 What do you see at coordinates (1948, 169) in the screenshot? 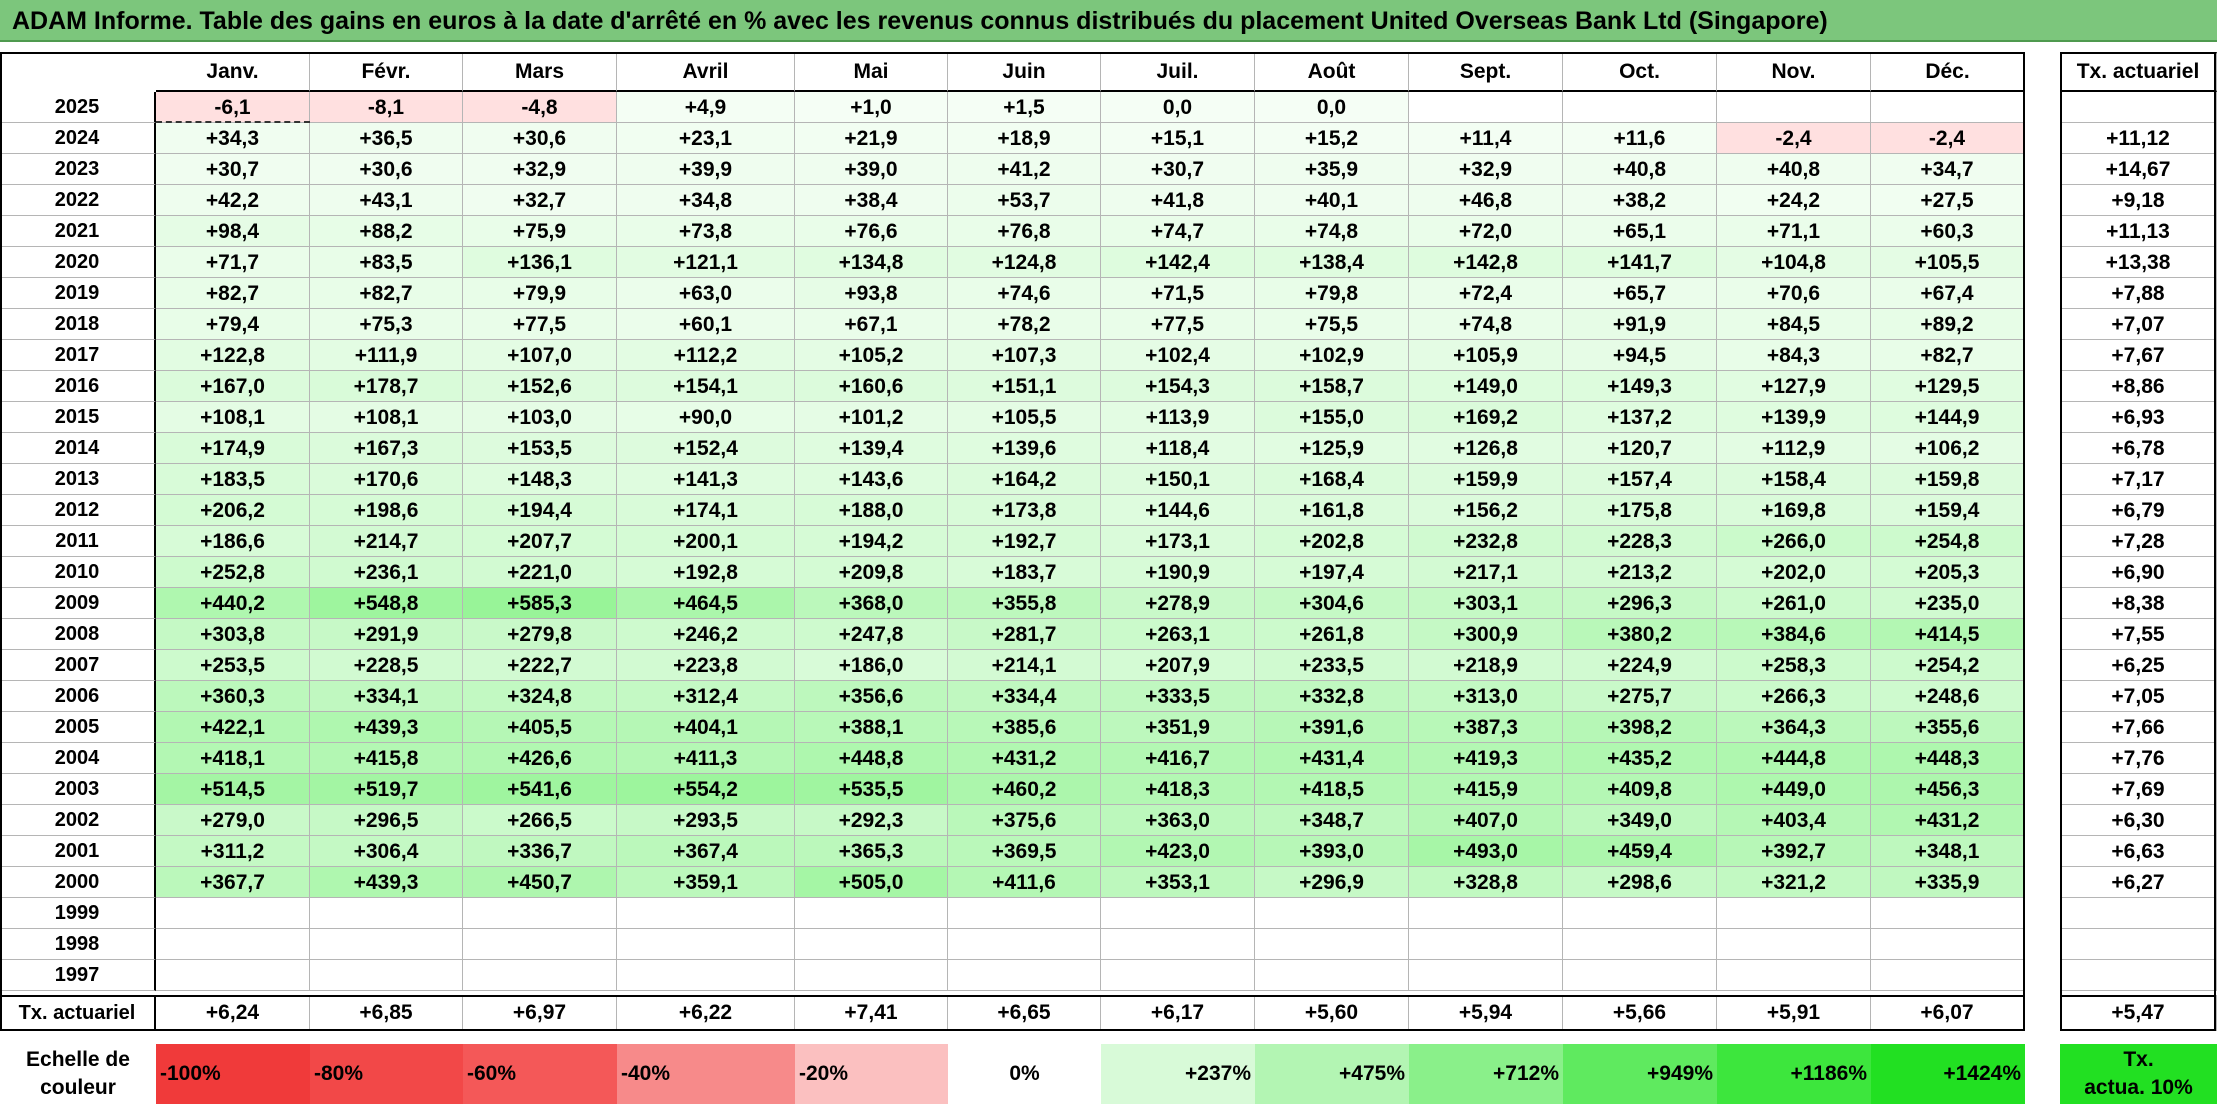
I see `table-cell: +34,7` at bounding box center [1948, 169].